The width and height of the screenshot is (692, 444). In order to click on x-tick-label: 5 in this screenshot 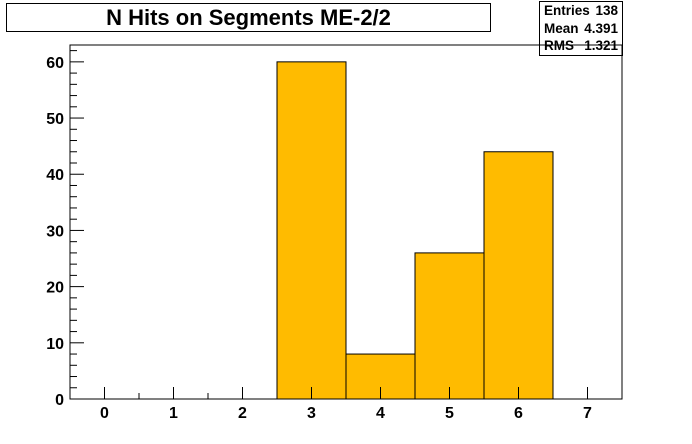, I will do `click(449, 413)`.